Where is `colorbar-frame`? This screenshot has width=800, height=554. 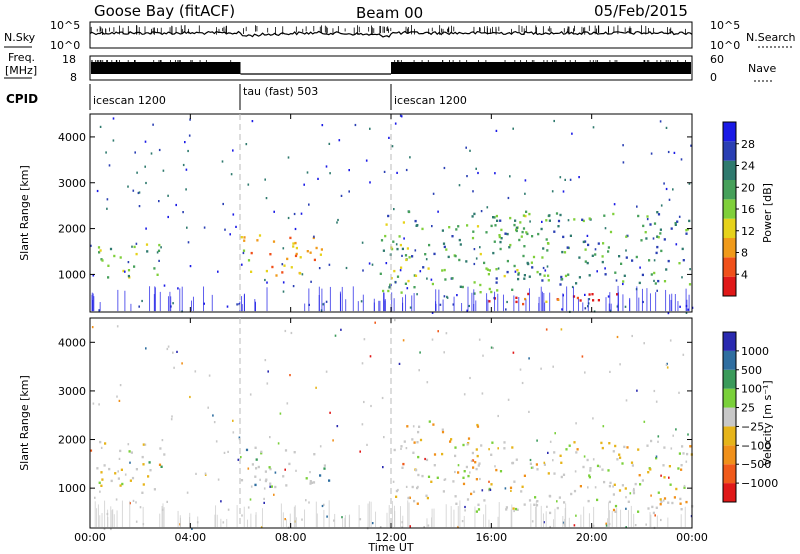
colorbar-frame is located at coordinates (729, 417).